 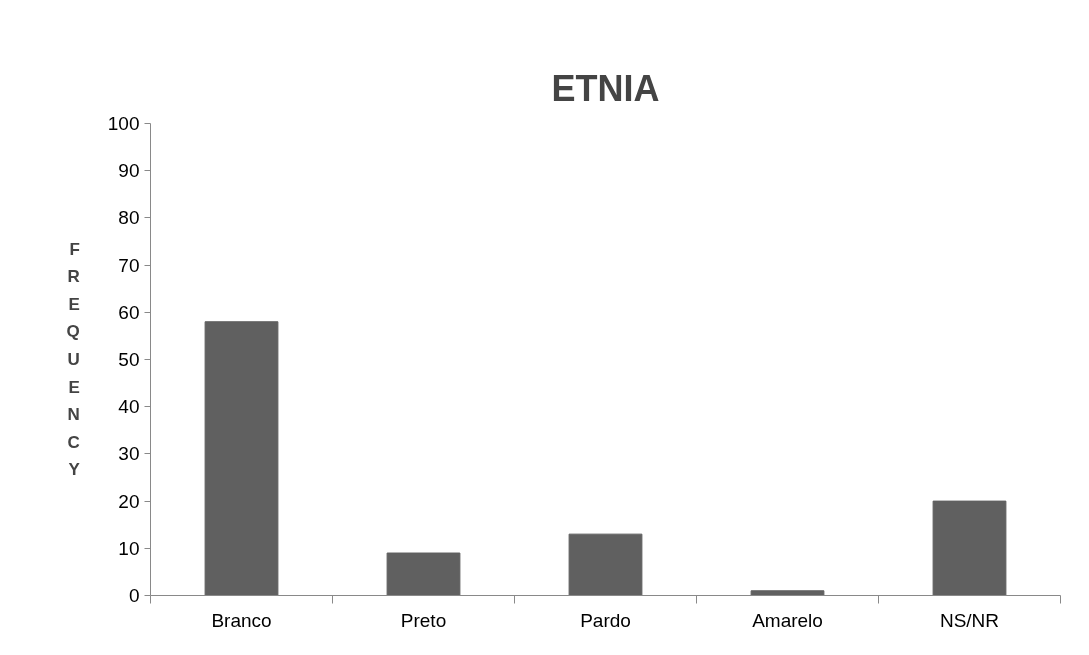 I want to click on x-tick-label: NS/NR, so click(x=969, y=620).